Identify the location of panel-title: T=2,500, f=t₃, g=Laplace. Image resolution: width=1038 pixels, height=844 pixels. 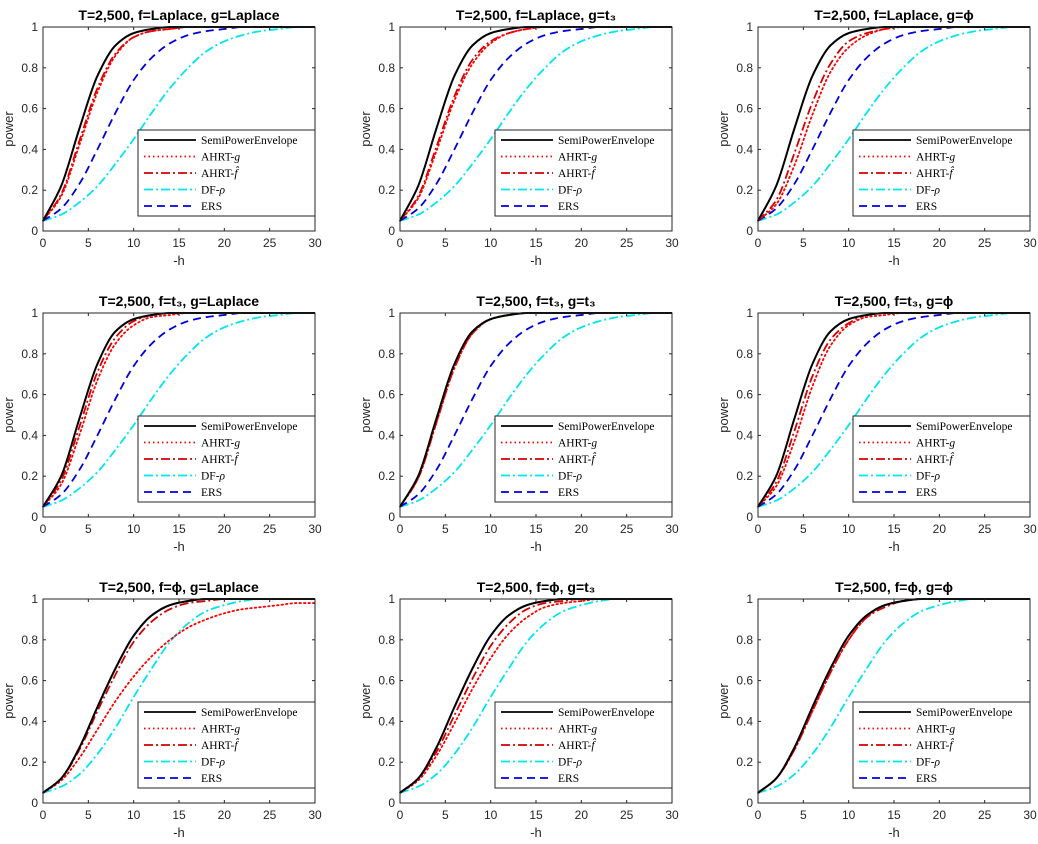
(179, 301).